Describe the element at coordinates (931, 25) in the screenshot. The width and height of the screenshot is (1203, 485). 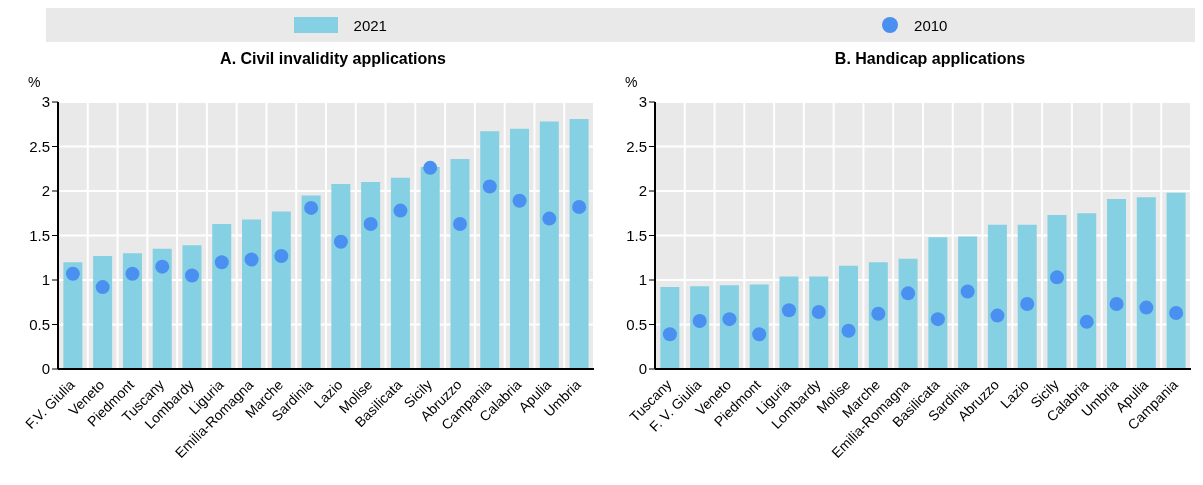
I see `legend-label: 2010` at that location.